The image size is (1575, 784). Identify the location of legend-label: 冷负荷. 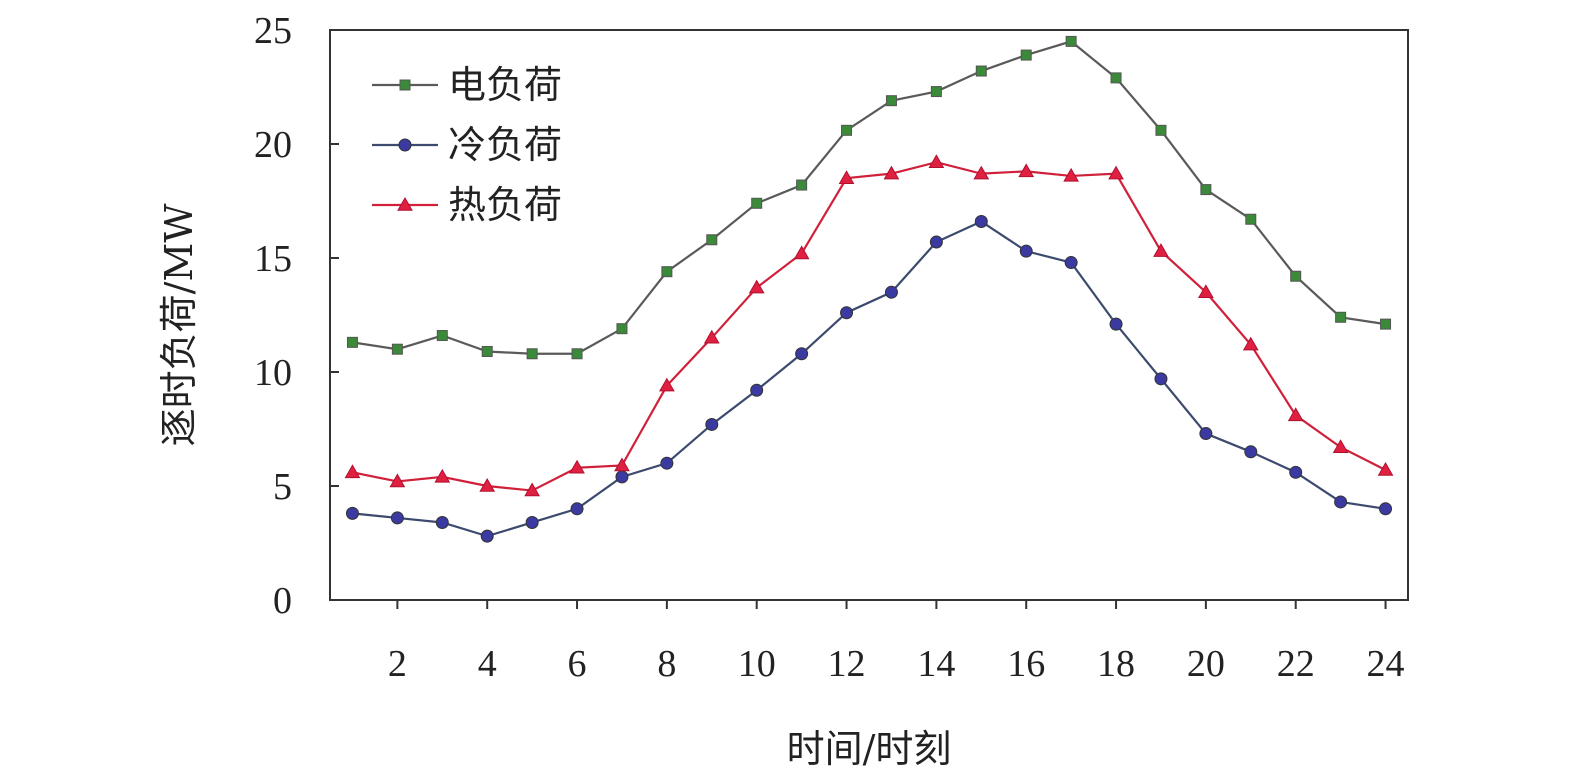
(505, 145).